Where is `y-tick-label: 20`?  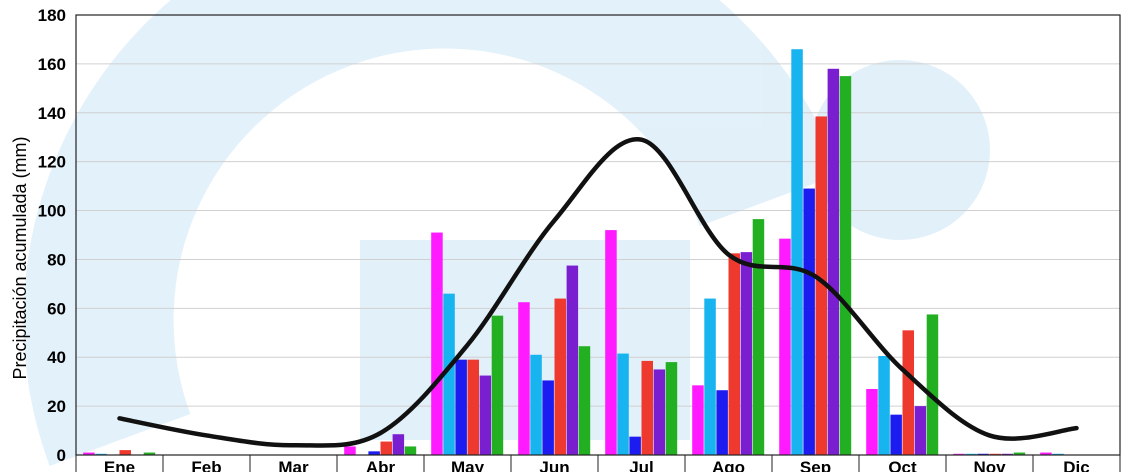
y-tick-label: 20 is located at coordinates (56, 406).